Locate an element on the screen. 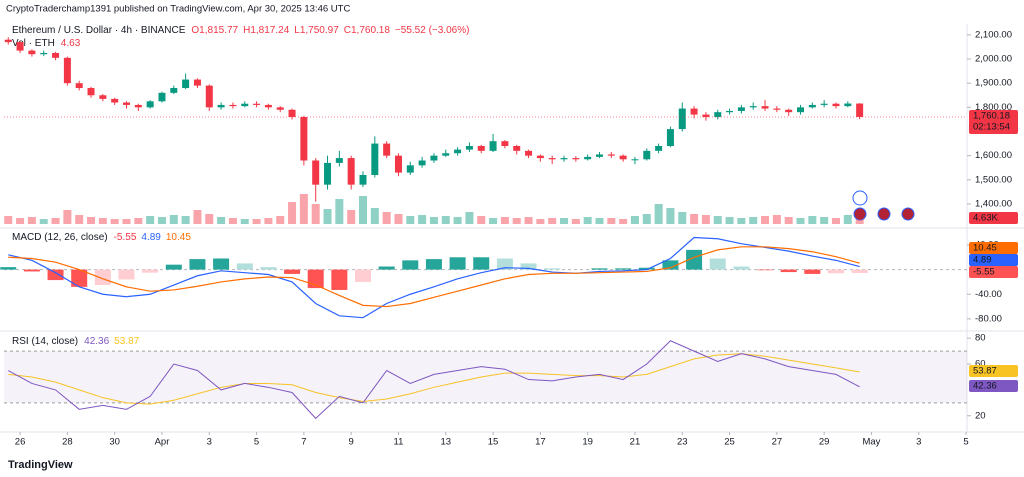  rsi-ma-line is located at coordinates (434, 379).